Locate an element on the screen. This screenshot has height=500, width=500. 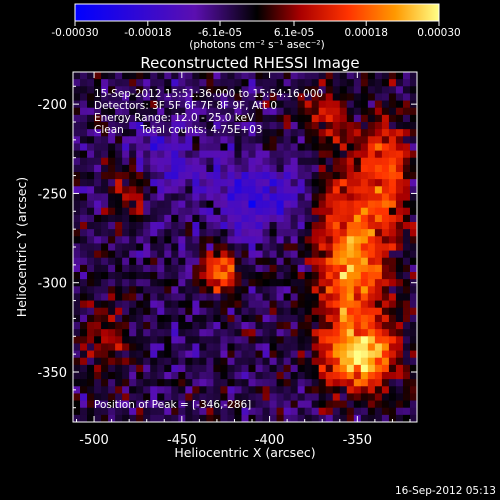
y-tick-label: -350 is located at coordinates (52, 373).